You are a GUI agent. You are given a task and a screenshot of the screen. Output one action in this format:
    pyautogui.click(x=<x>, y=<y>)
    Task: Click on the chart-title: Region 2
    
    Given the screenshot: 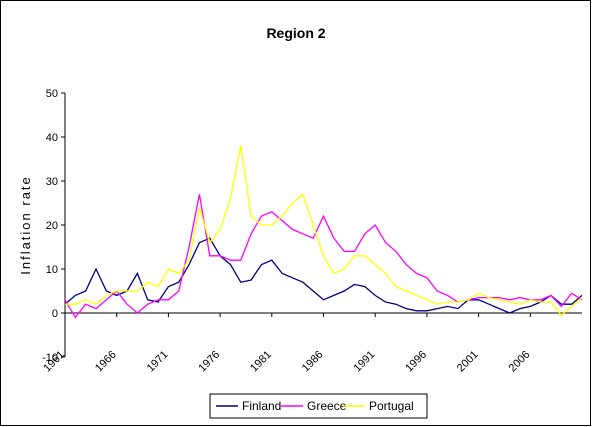 What is the action you would take?
    pyautogui.click(x=295, y=33)
    